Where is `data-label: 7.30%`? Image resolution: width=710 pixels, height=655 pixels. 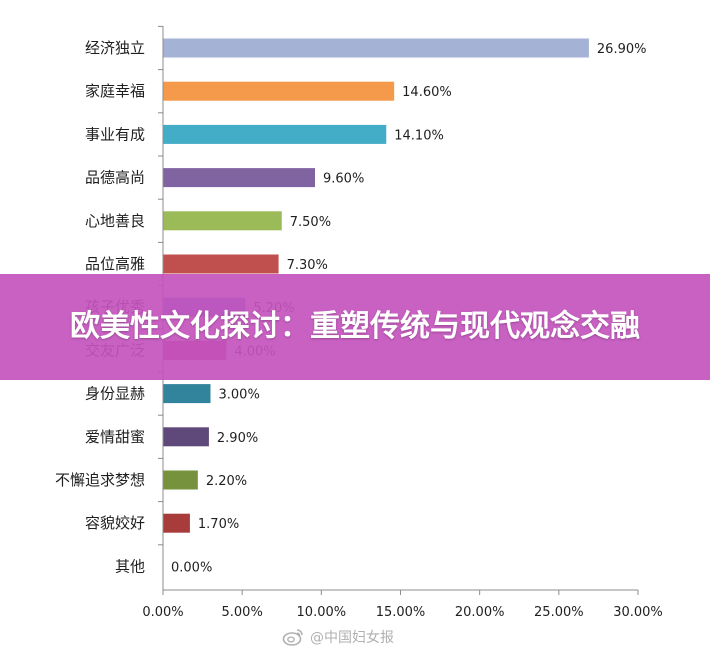 data-label: 7.30% is located at coordinates (307, 265).